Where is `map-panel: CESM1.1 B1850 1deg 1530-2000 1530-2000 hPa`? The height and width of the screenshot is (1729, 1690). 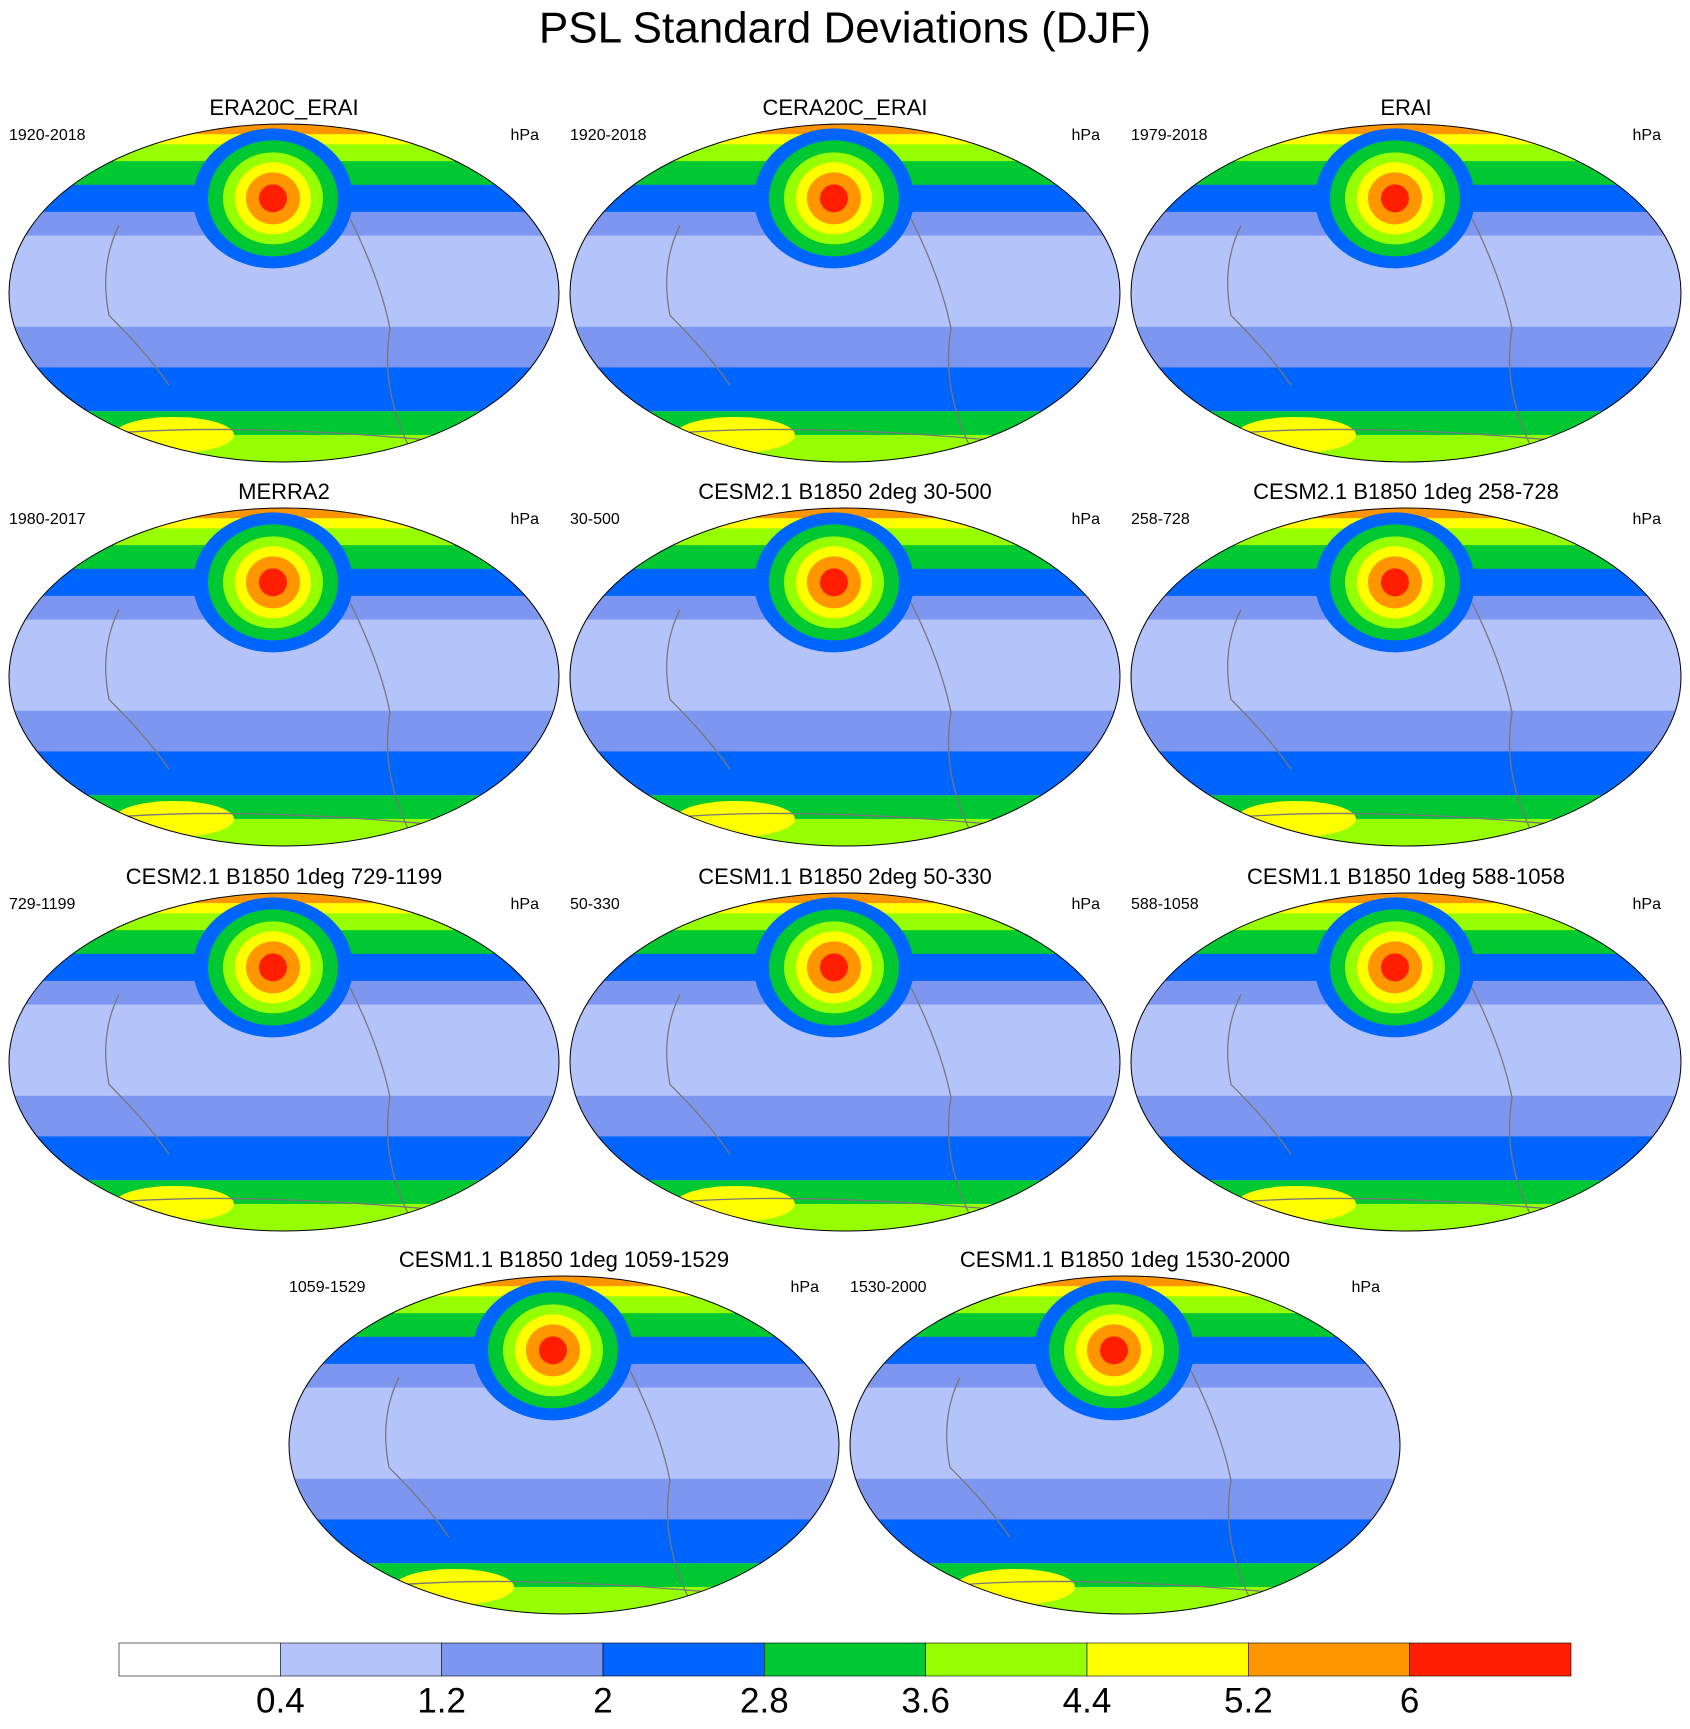 map-panel: CESM1.1 B1850 1deg 1530-2000 1530-2000 hPa is located at coordinates (1125, 1431).